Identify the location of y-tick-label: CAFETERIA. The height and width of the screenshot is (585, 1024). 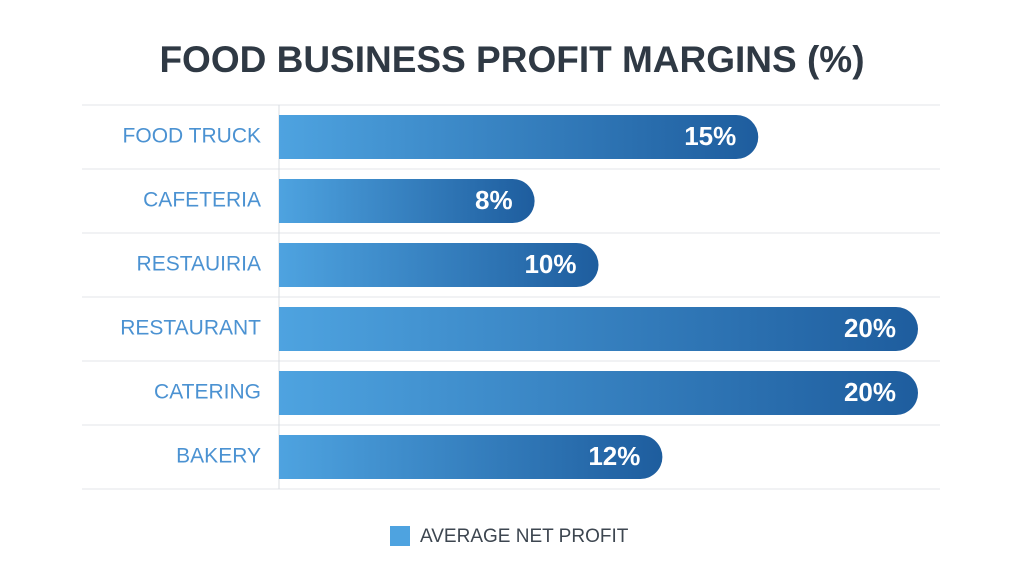
(202, 200).